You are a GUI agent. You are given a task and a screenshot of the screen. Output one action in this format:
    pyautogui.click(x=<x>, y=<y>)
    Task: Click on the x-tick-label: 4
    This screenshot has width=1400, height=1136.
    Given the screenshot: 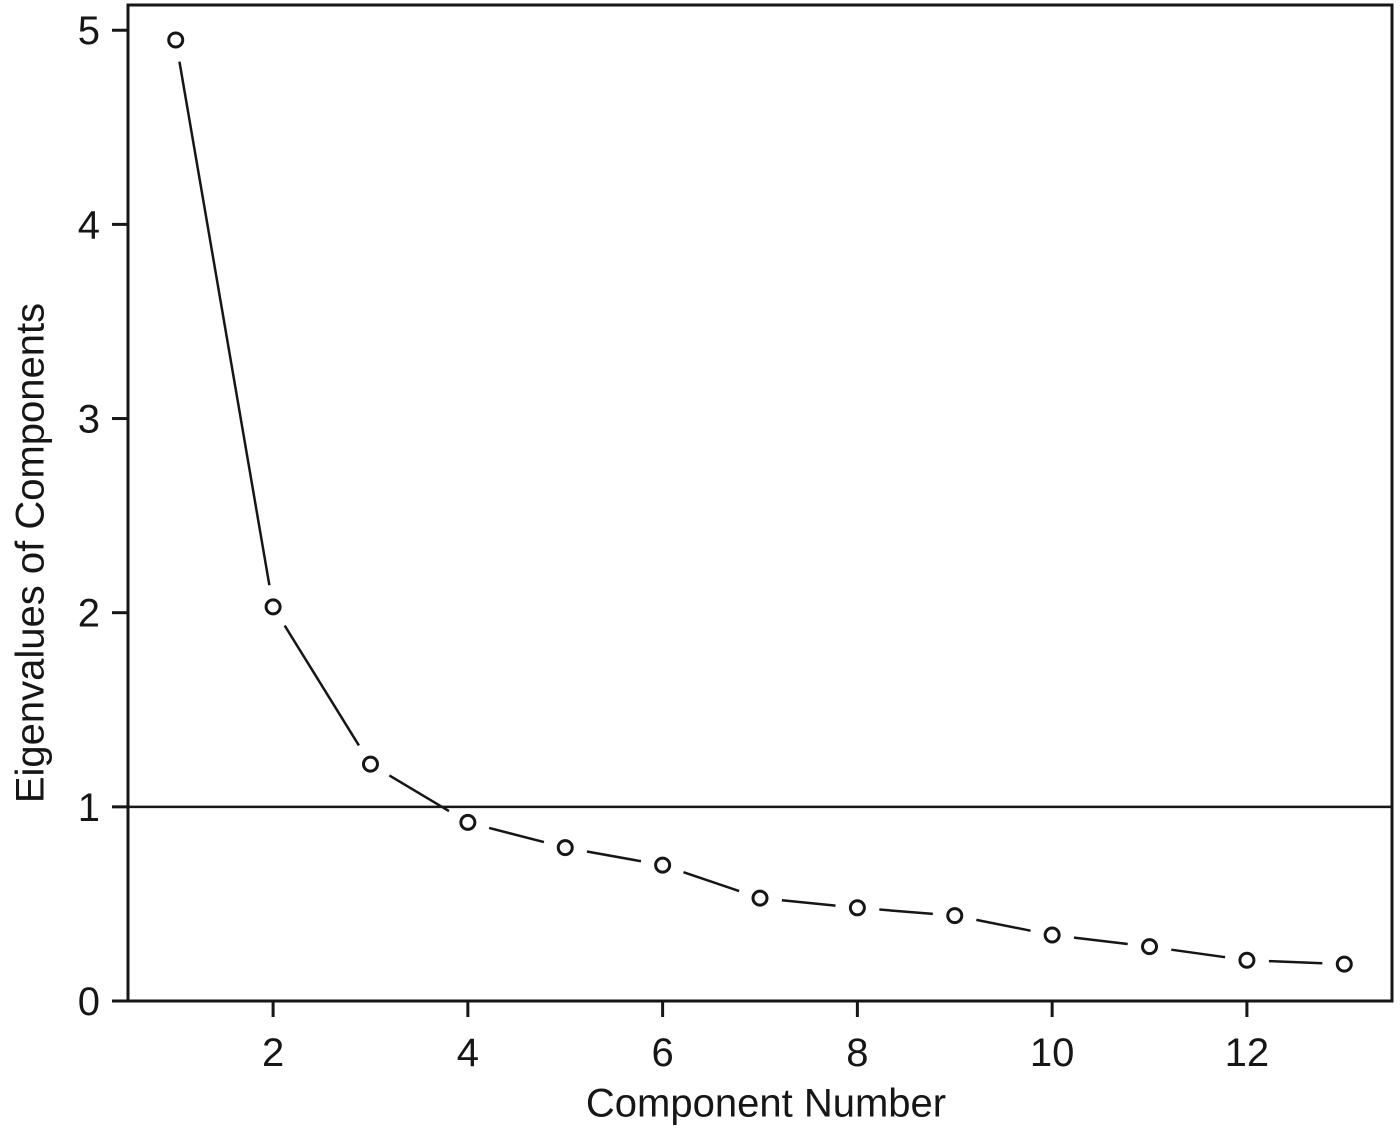 What is the action you would take?
    pyautogui.click(x=468, y=1053)
    